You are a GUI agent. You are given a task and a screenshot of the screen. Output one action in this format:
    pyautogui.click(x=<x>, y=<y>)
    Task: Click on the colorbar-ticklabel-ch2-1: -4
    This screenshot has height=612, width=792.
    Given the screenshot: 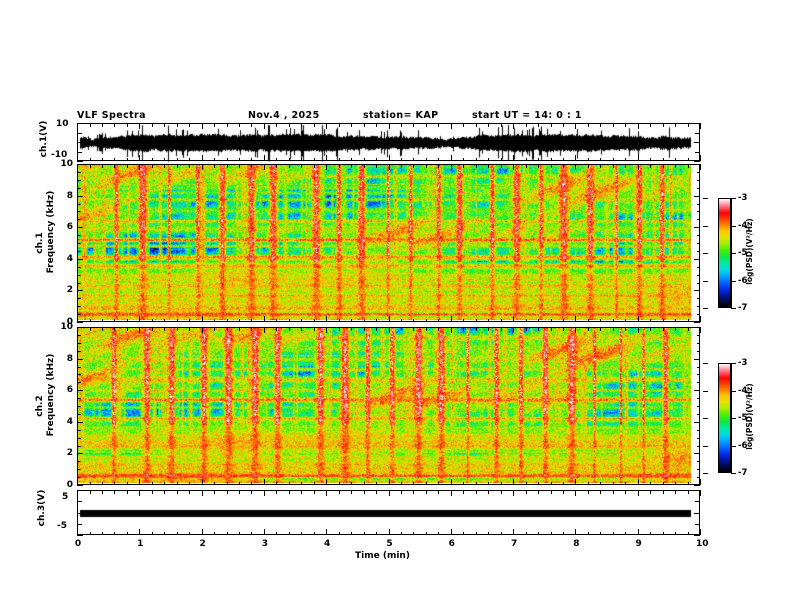 What is the action you would take?
    pyautogui.click(x=743, y=390)
    